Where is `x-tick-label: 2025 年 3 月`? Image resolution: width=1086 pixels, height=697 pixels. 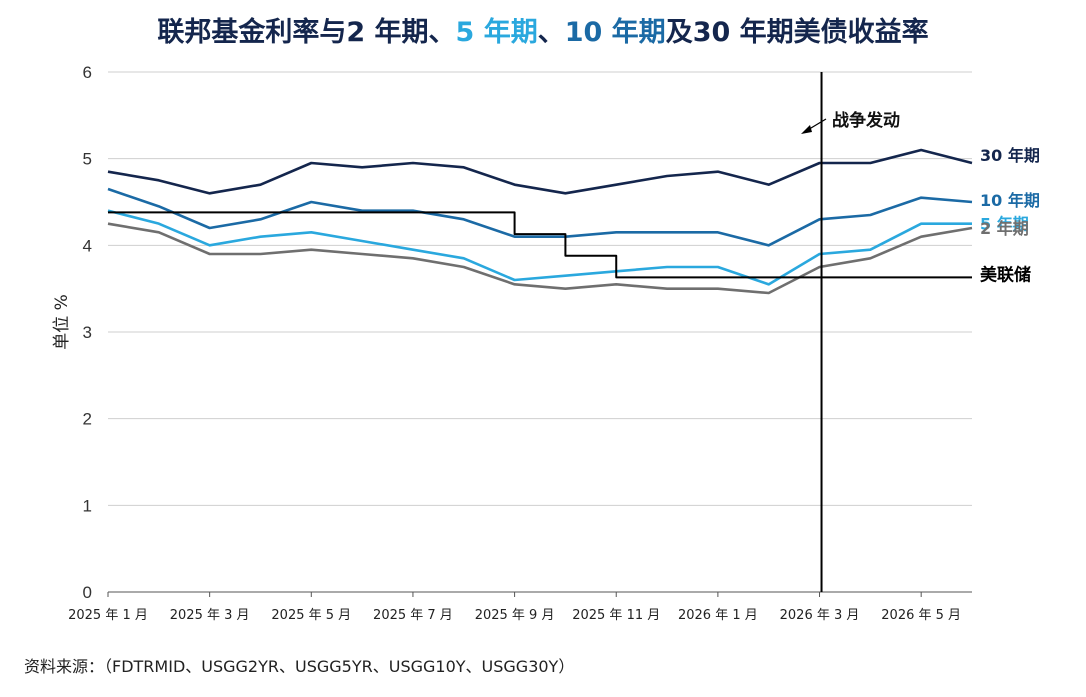 x-tick-label: 2025 年 3 月 is located at coordinates (210, 615).